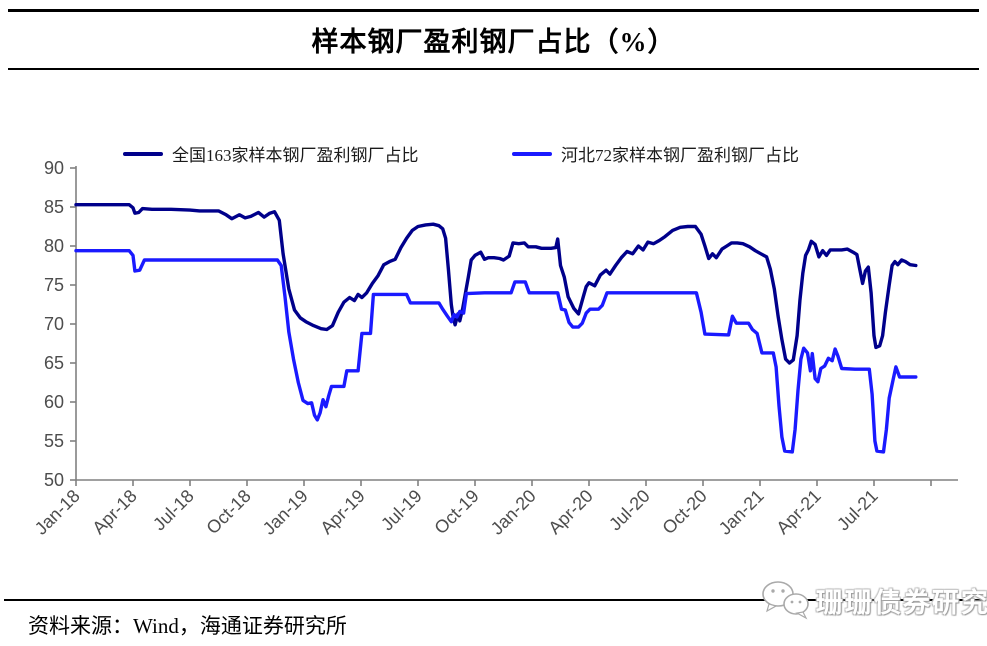 Image resolution: width=987 pixels, height=646 pixels. What do you see at coordinates (143, 153) in the screenshot?
I see `legend-line-swatch-national` at bounding box center [143, 153].